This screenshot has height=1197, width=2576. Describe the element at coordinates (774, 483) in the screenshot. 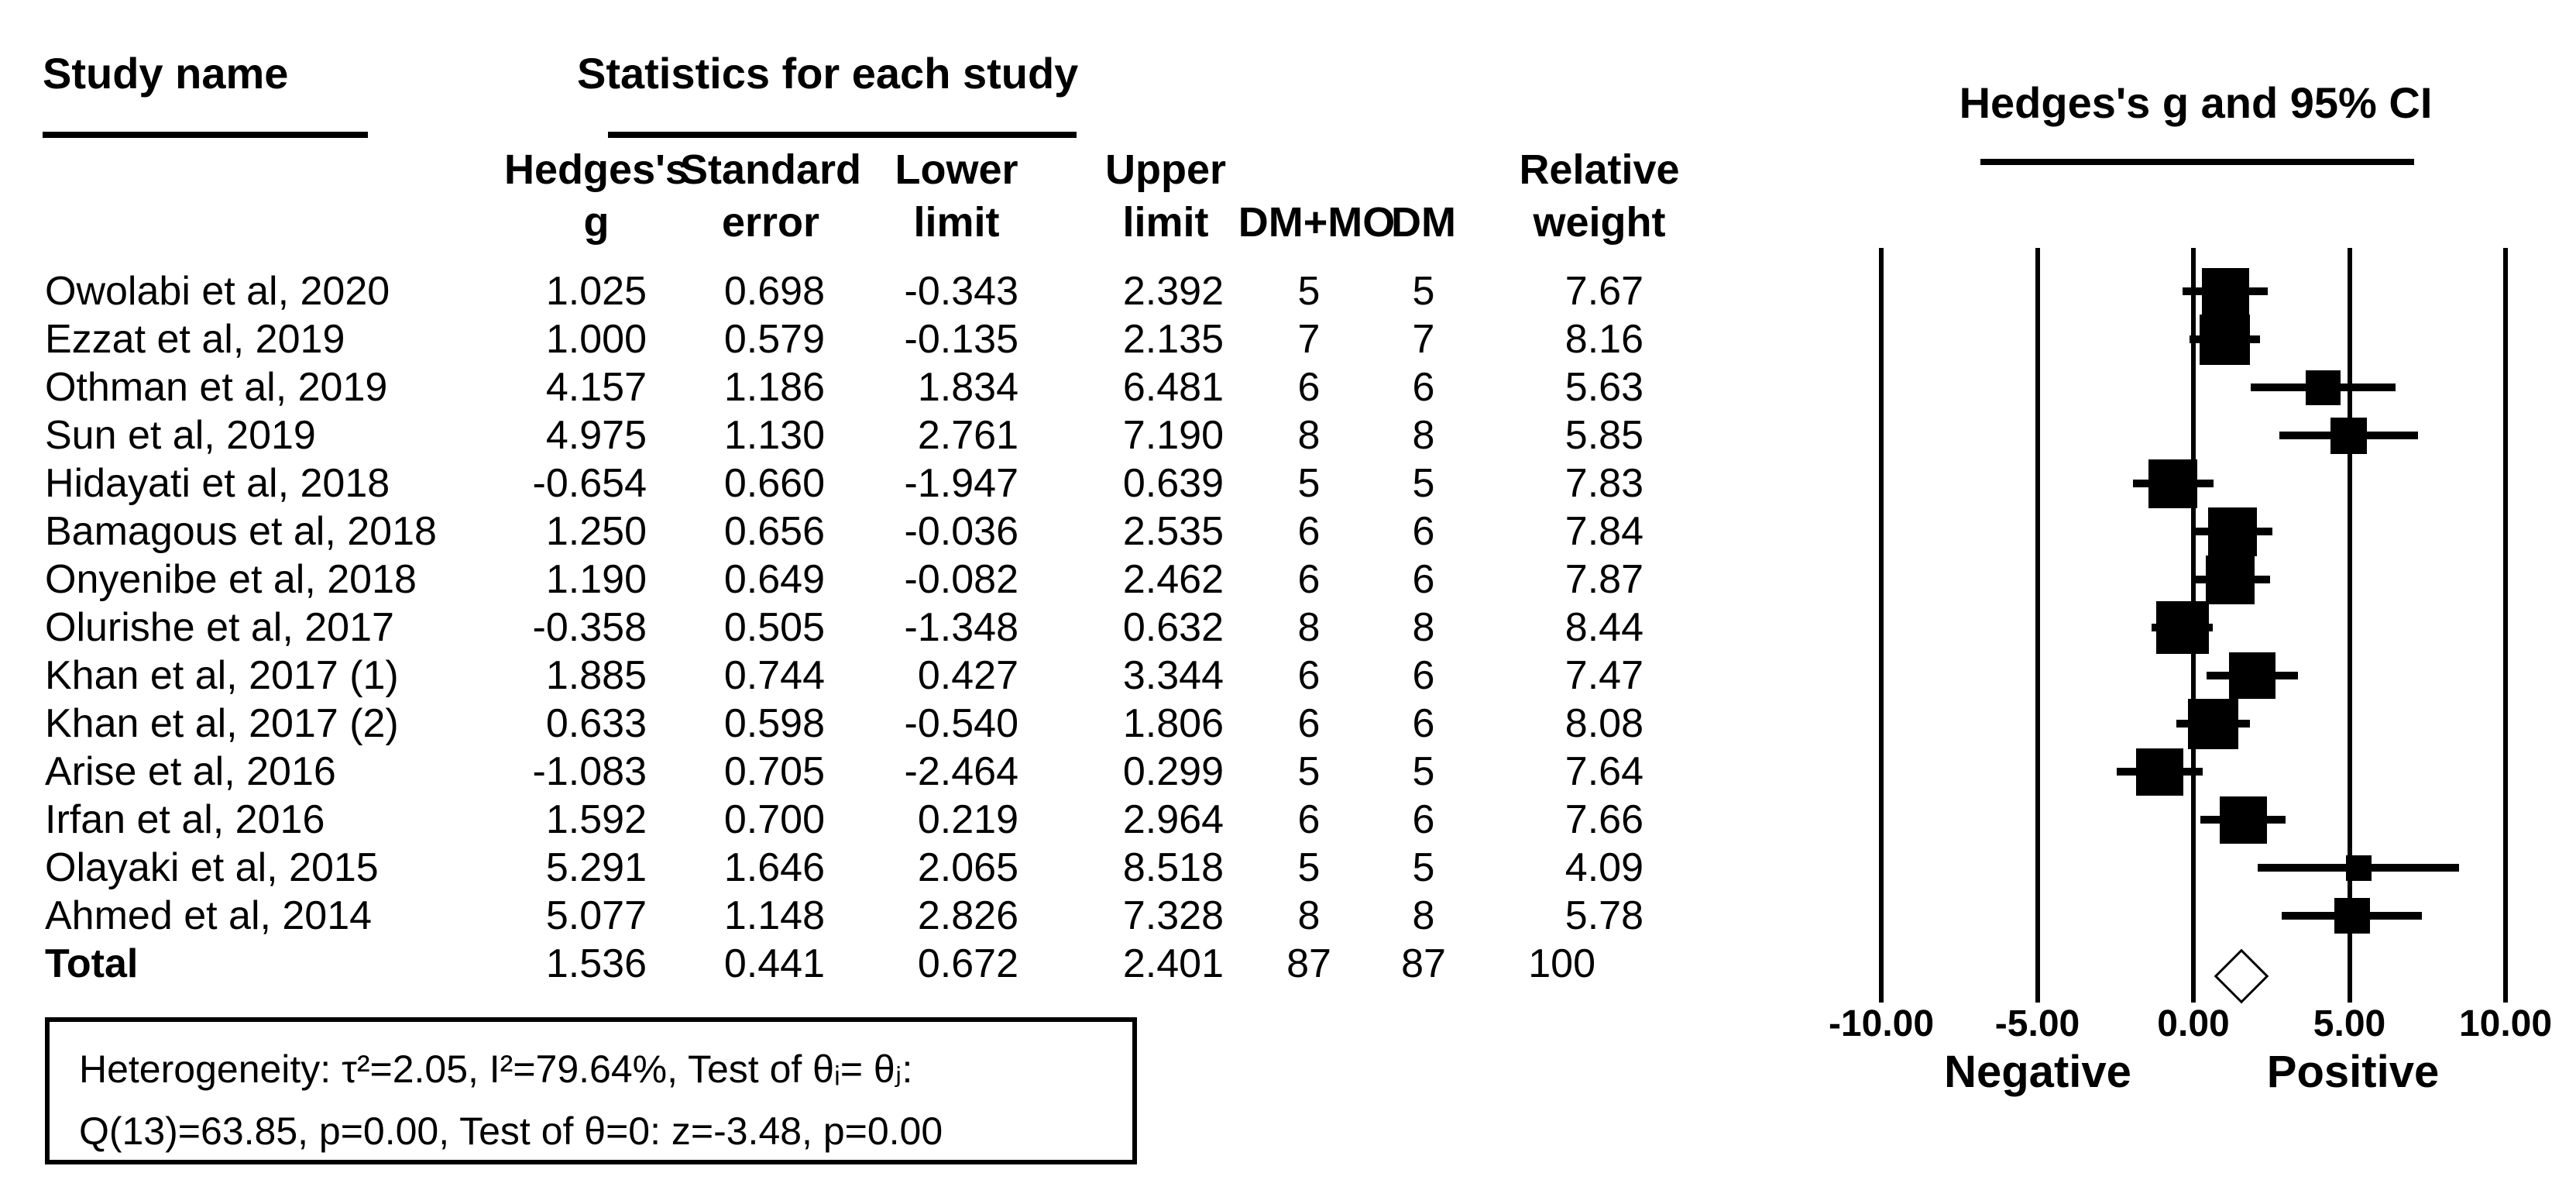

I see `standard-error-cell: 0.660` at that location.